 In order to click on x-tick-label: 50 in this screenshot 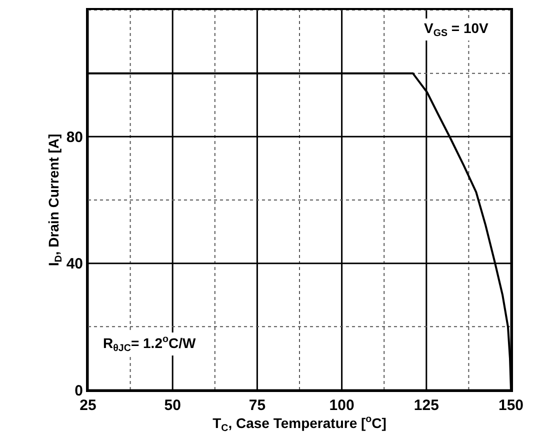, I will do `click(172, 405)`.